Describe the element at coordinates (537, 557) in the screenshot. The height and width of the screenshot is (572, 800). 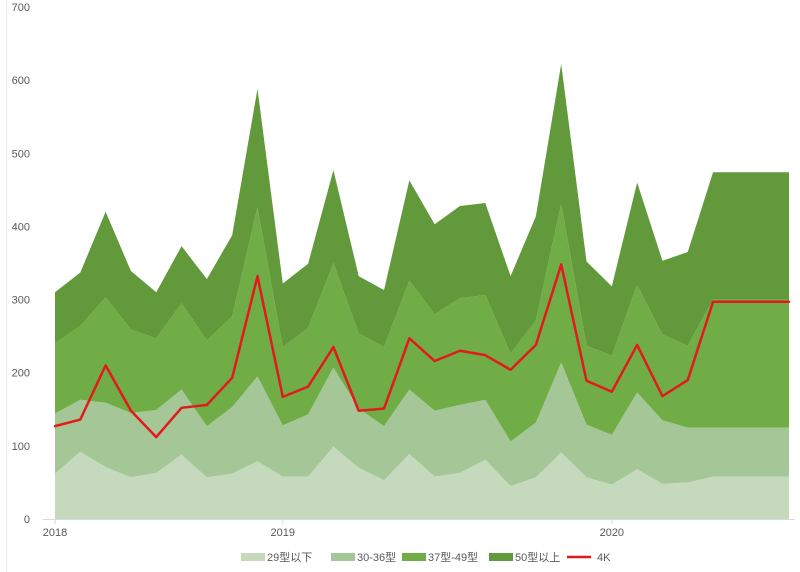
I see `legend-label: 50型以上` at that location.